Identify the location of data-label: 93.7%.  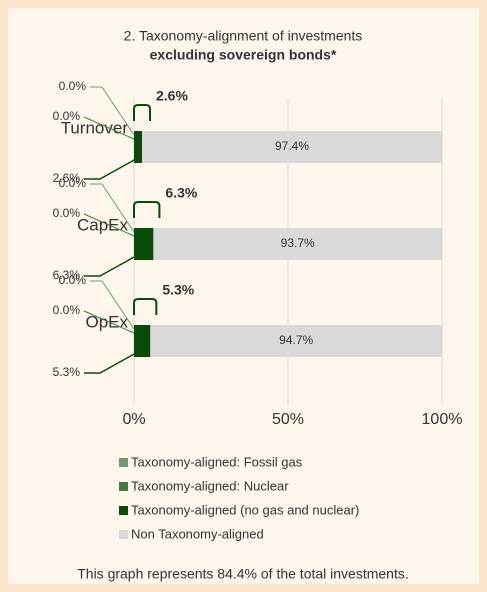
(298, 243).